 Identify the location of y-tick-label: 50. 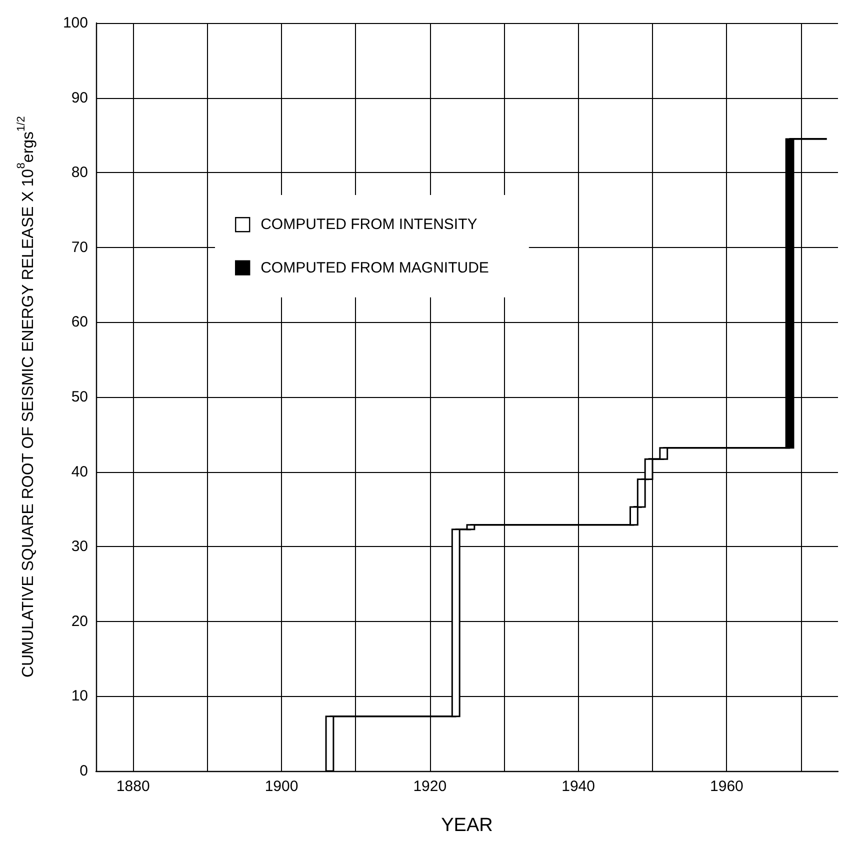
(79, 397).